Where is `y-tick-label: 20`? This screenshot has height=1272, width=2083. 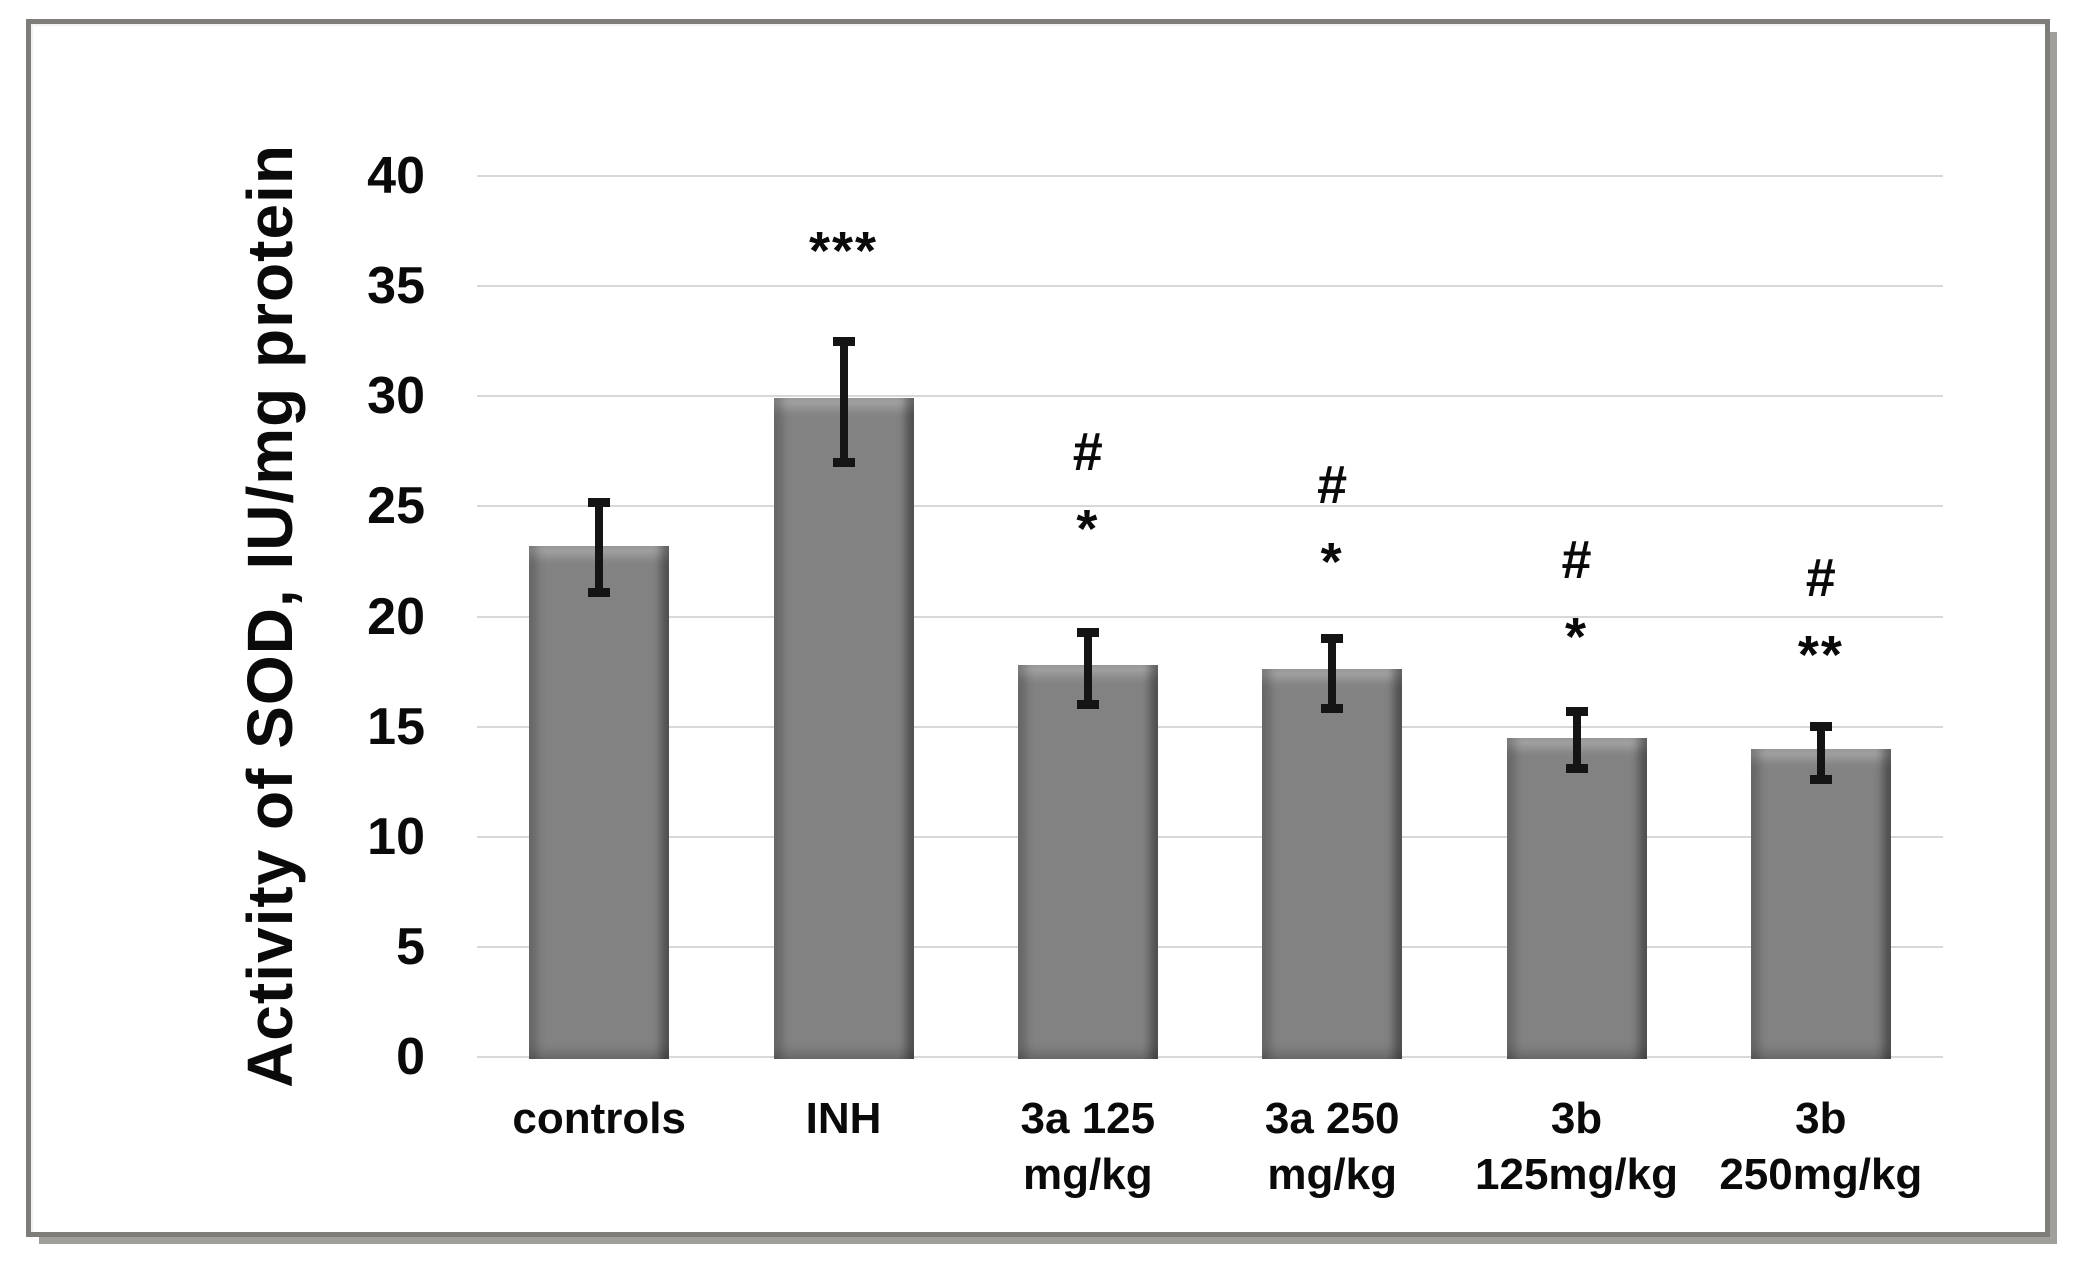
y-tick-label: 20 is located at coordinates (396, 616).